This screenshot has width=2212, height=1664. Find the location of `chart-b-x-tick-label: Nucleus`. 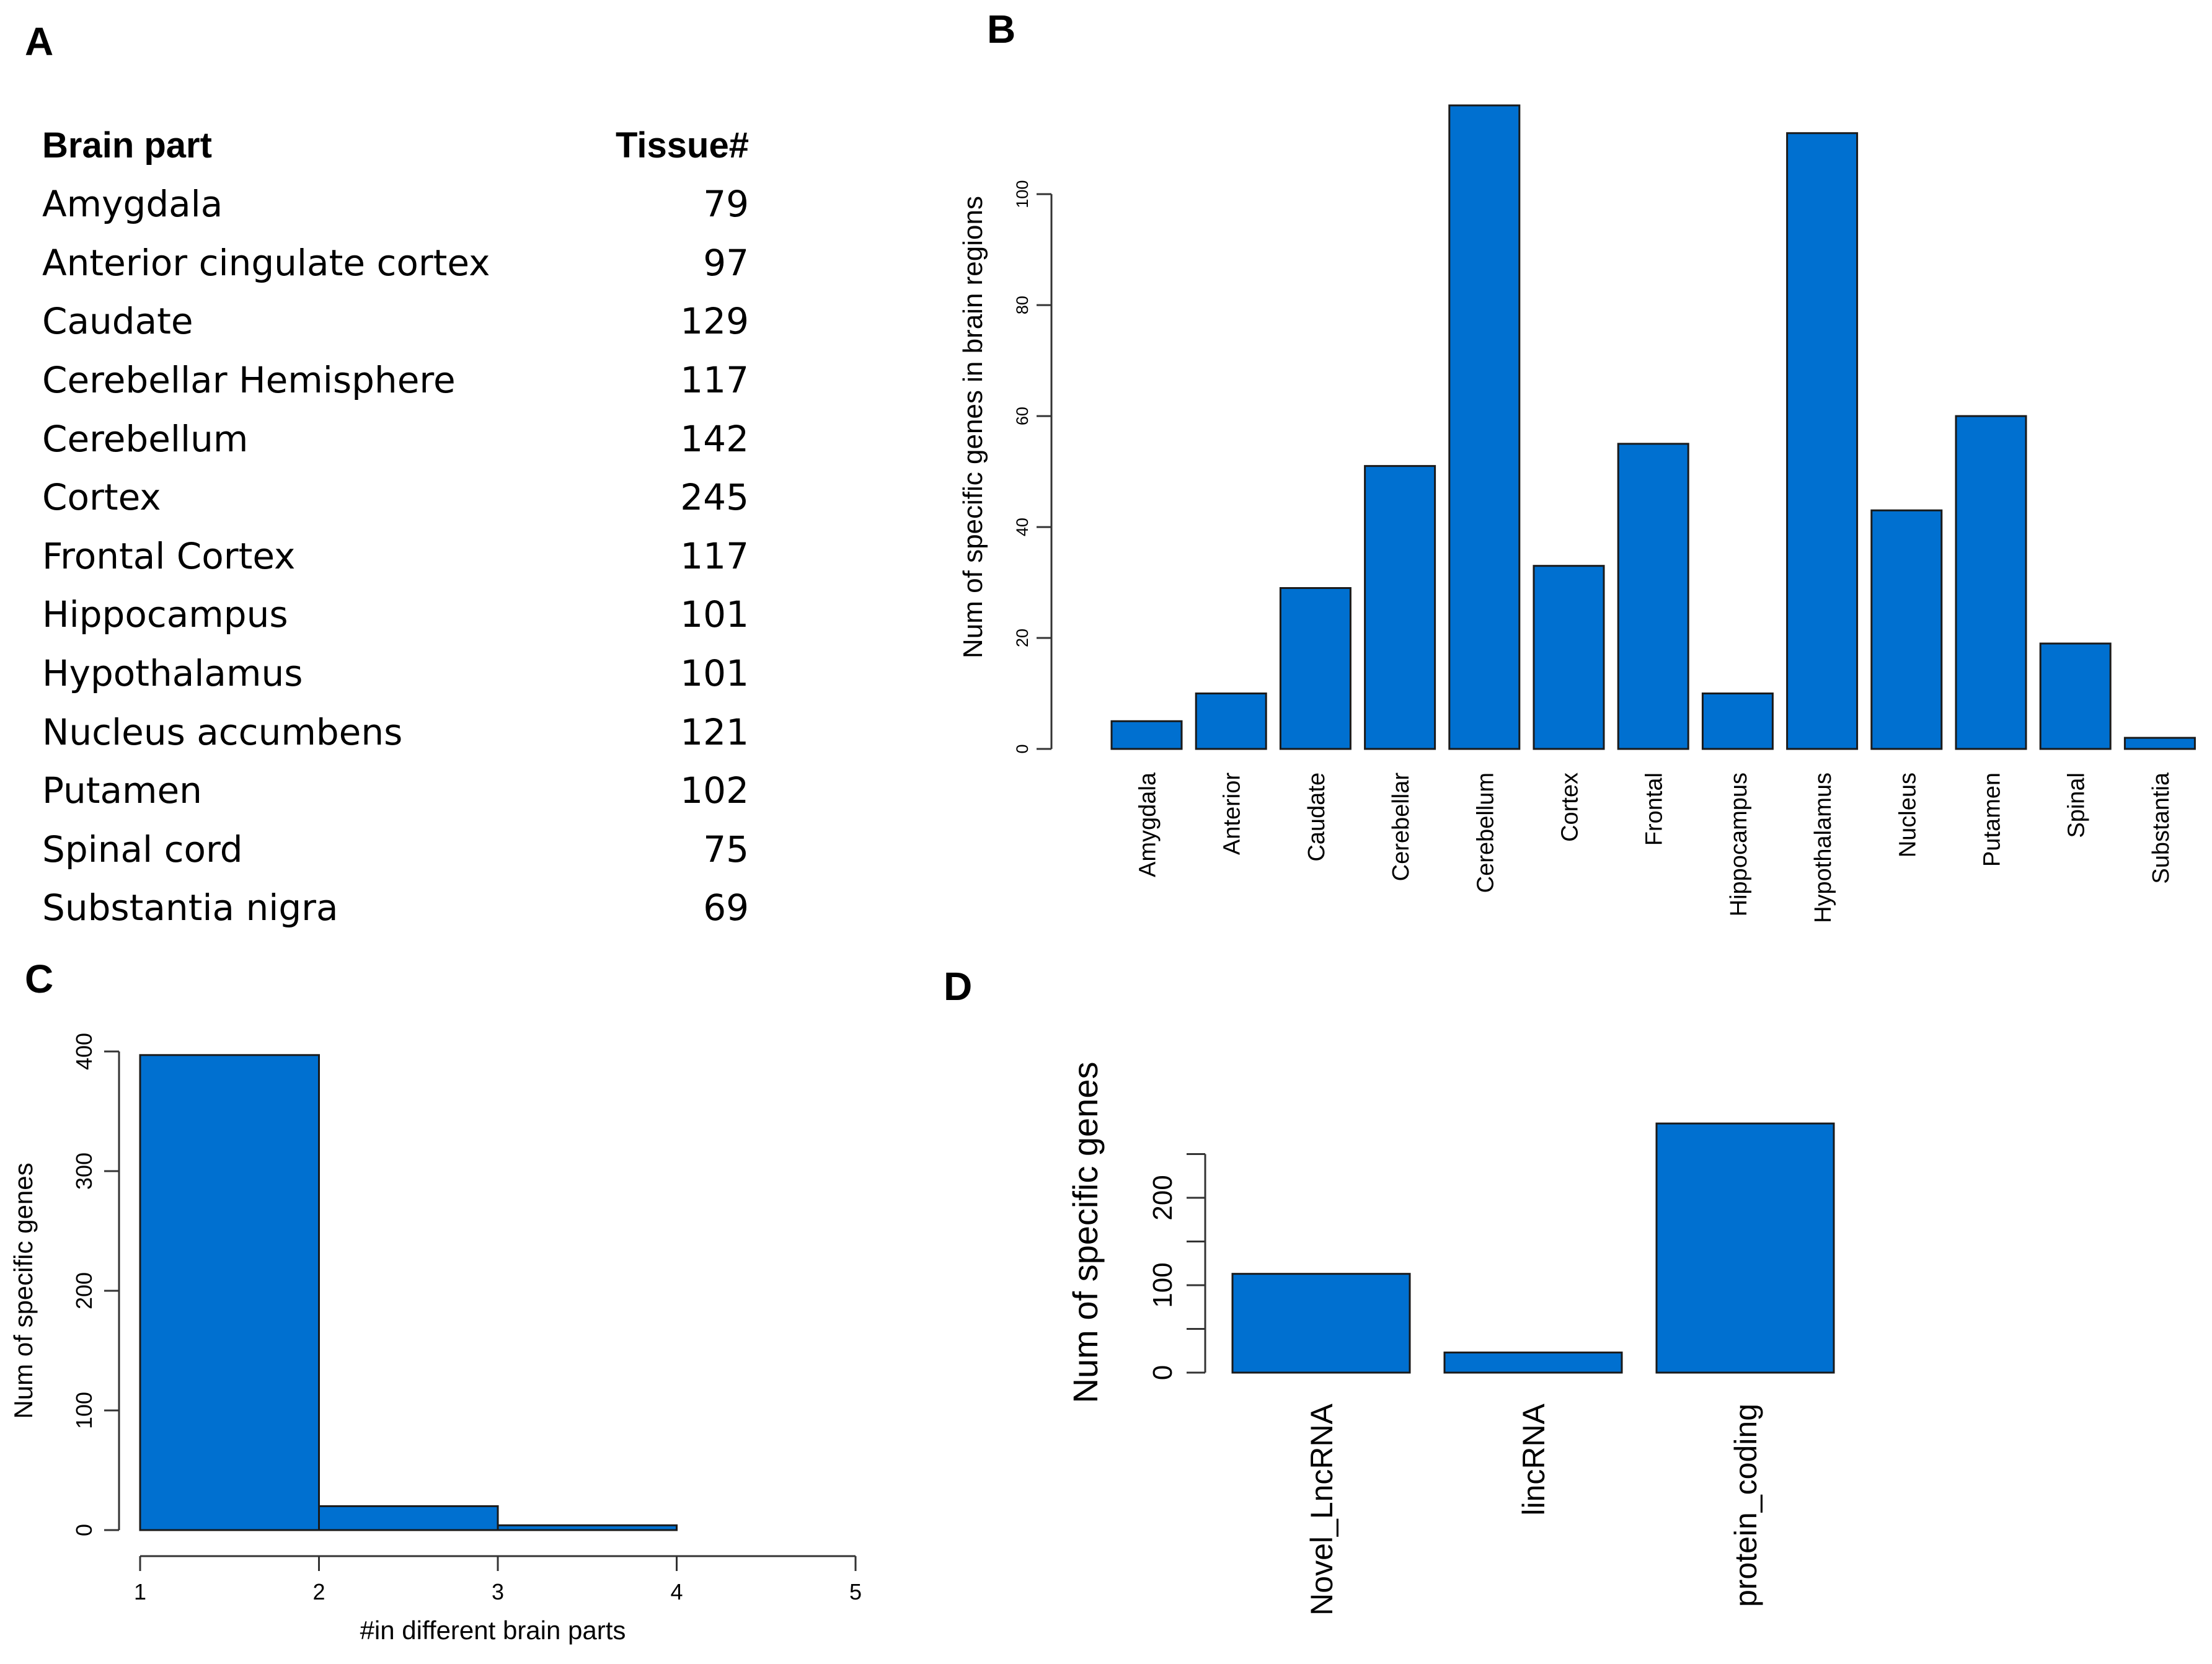

chart-b-x-tick-label: Nucleus is located at coordinates (1908, 814).